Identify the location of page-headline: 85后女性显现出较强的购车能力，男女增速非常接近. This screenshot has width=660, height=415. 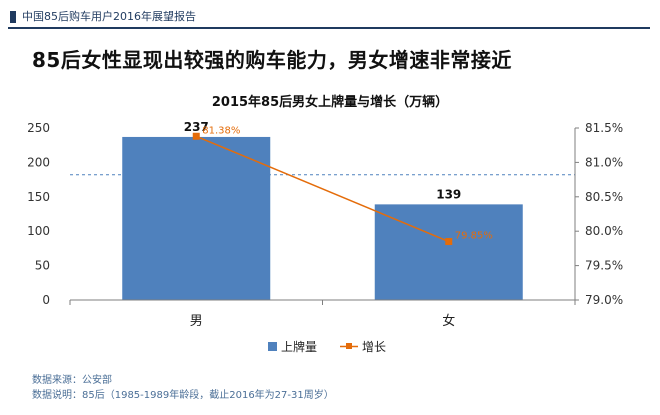
(272, 60).